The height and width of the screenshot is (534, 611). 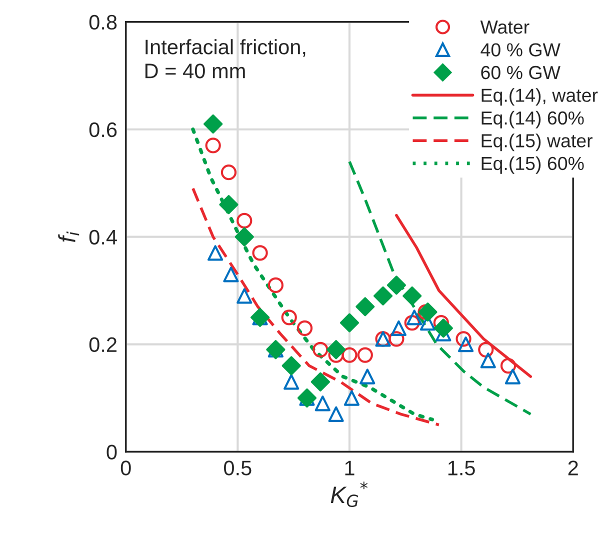 I want to click on x-tick-label: 1, so click(x=349, y=468).